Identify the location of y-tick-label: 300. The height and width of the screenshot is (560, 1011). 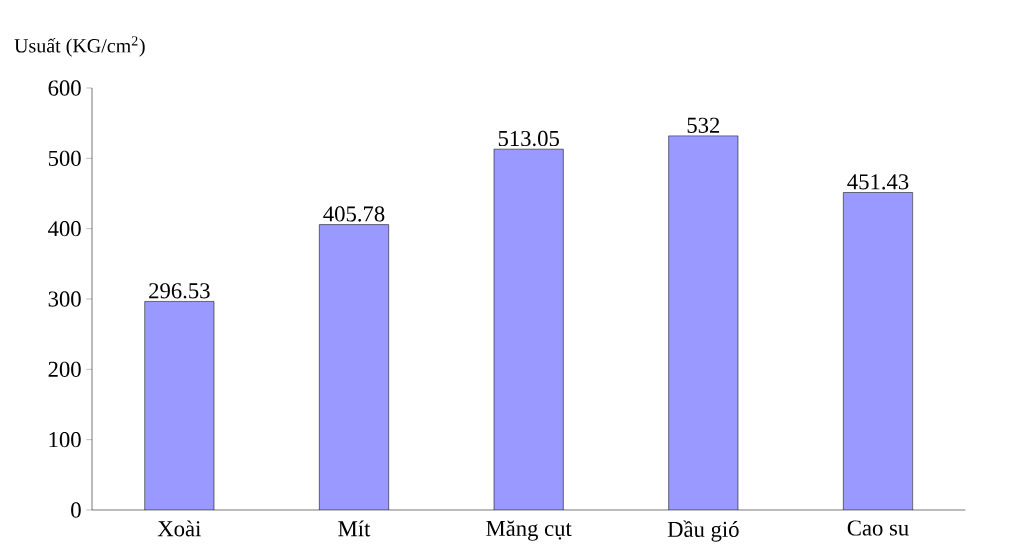
(64, 299).